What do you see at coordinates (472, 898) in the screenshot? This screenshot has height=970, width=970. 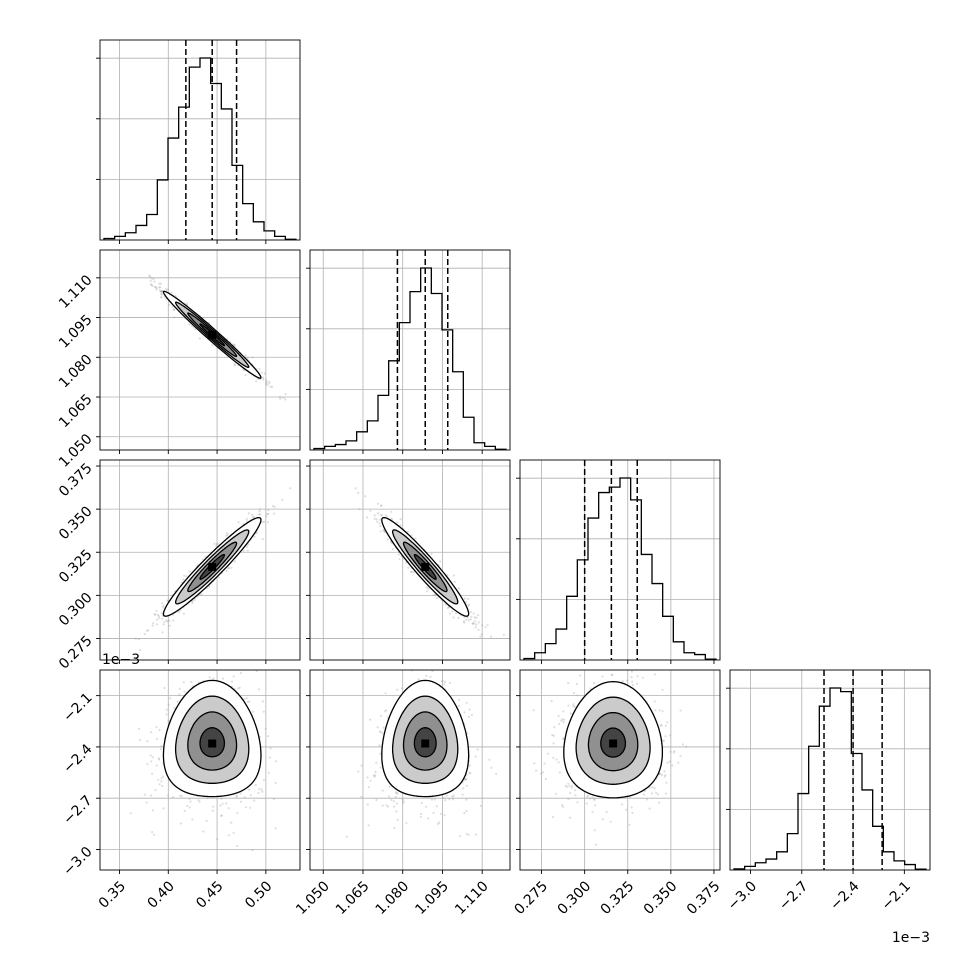 I see `x-tick-label: 1.110` at bounding box center [472, 898].